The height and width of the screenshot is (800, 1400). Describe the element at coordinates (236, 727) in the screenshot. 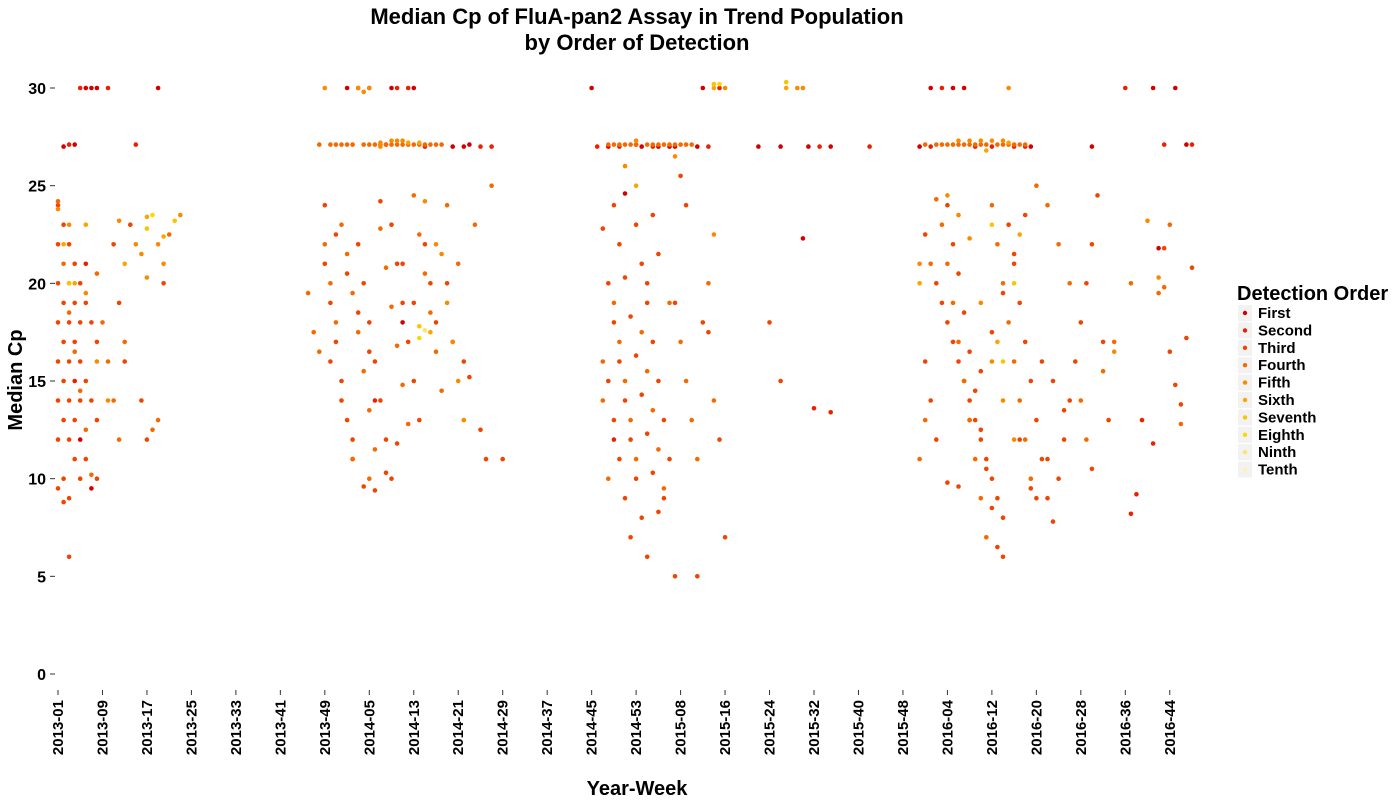

I see `x-tick-label: 2013-33` at that location.